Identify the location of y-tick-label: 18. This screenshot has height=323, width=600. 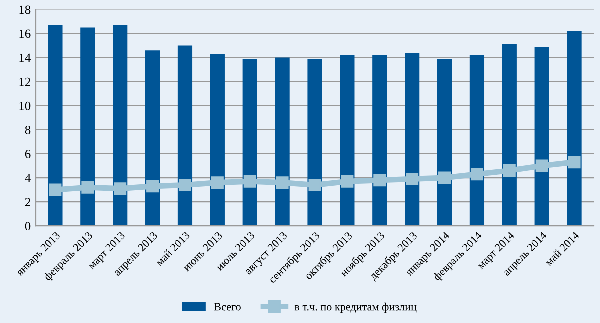
(25, 10).